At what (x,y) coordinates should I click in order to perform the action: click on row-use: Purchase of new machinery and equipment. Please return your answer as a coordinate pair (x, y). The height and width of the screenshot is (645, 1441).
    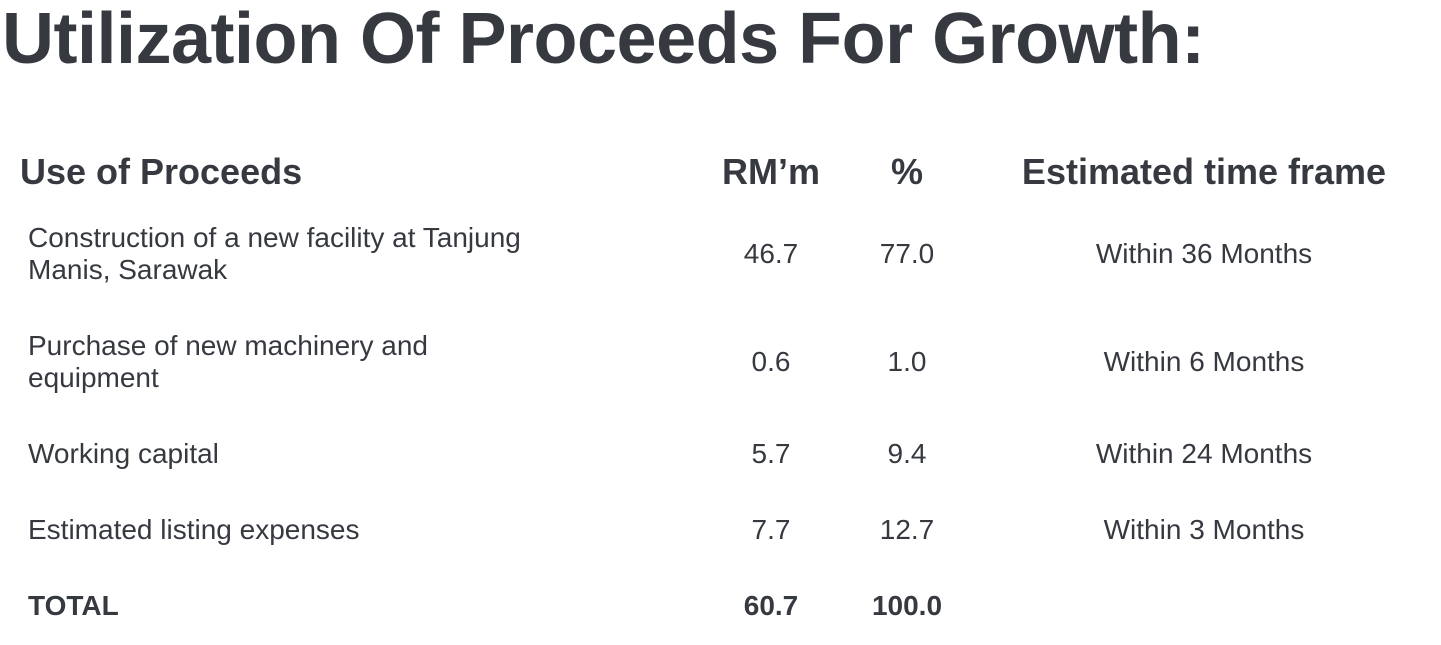
    Looking at the image, I should click on (228, 362).